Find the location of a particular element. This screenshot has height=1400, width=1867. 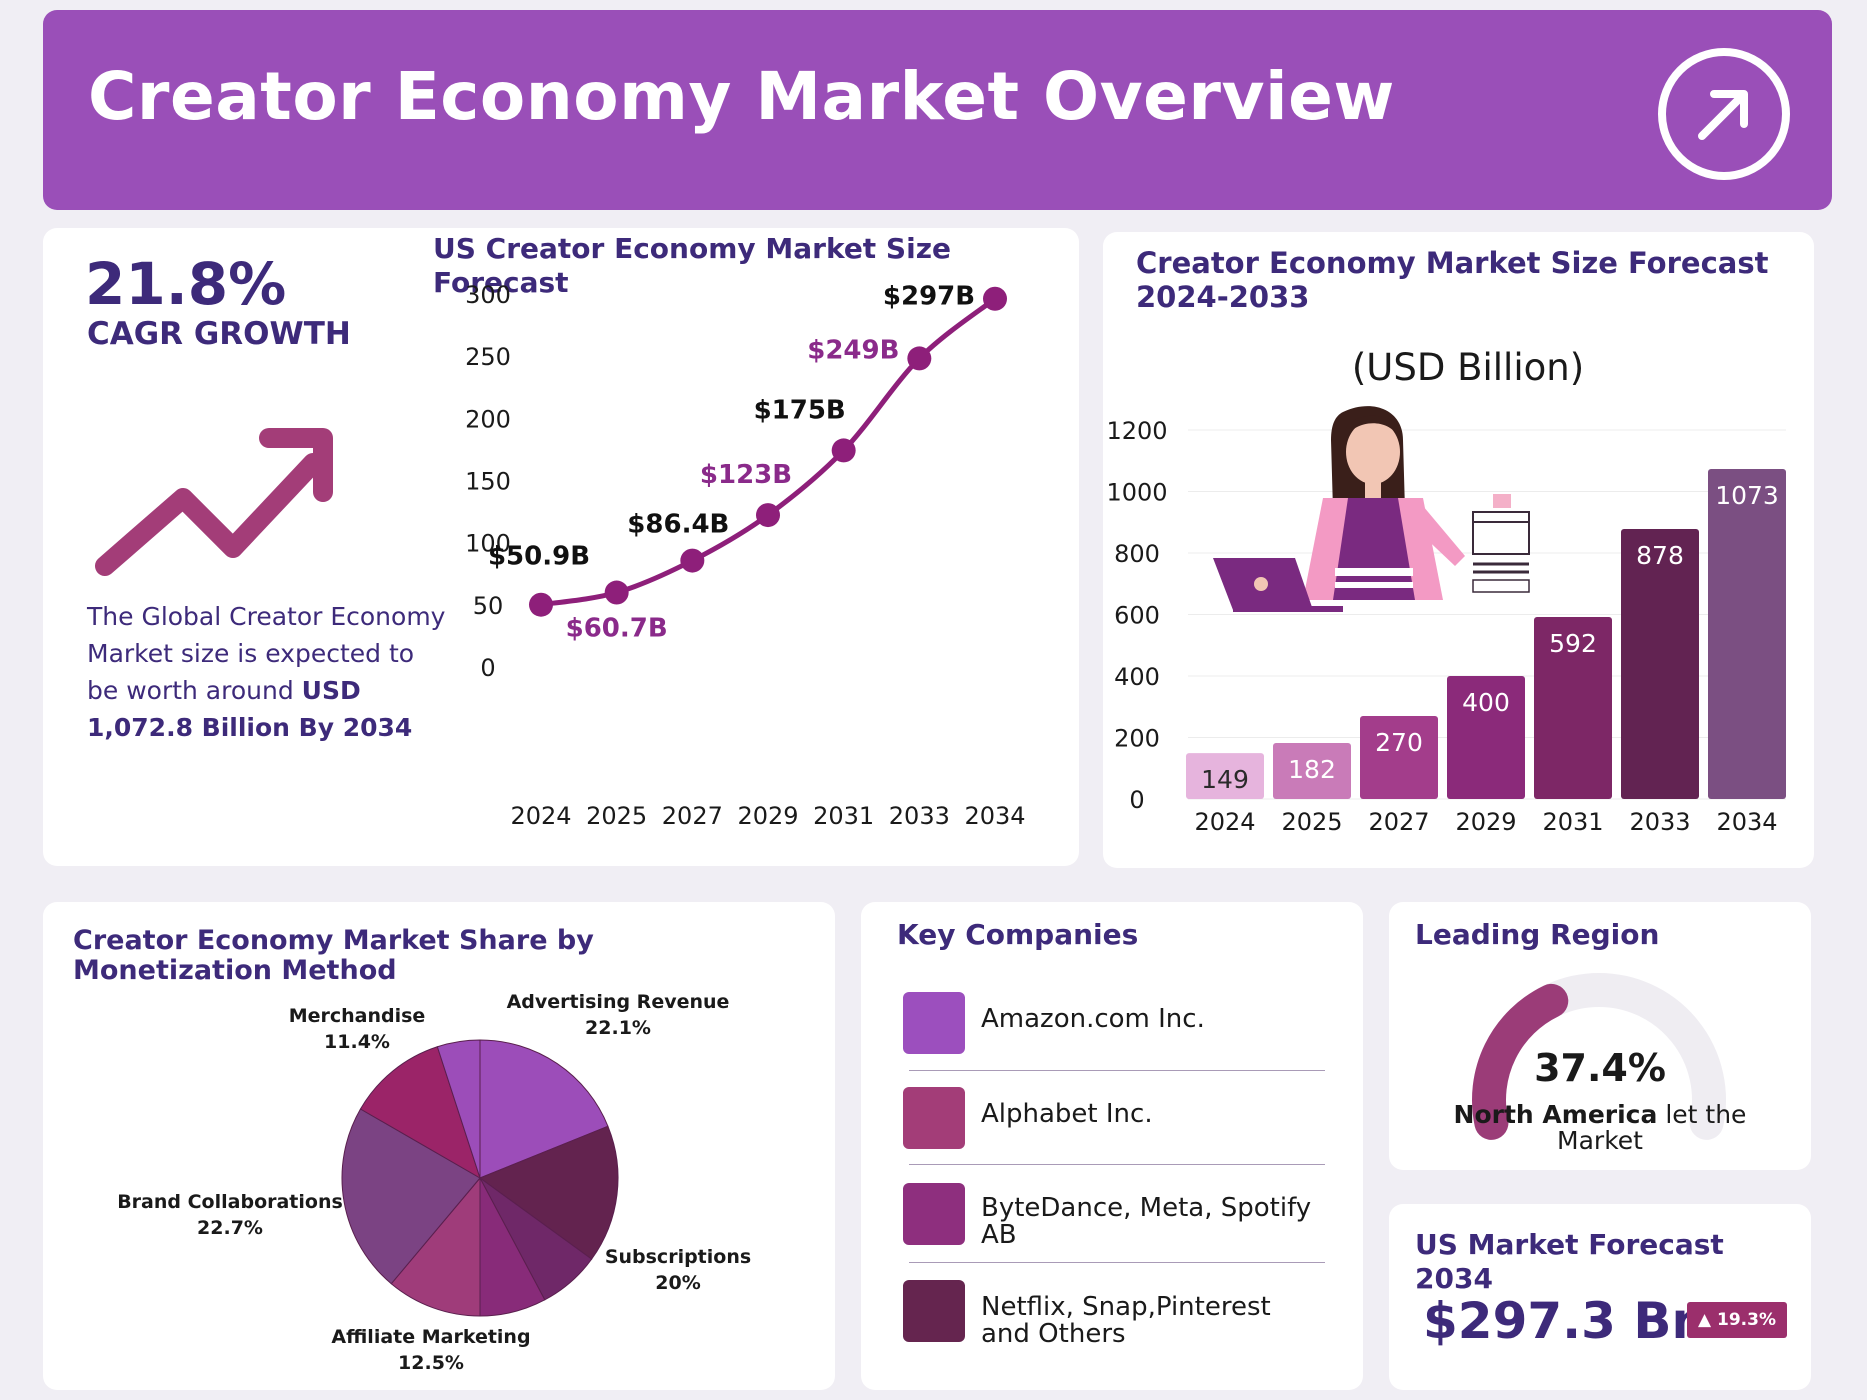

gauge-fill is located at coordinates (1520, 1061).